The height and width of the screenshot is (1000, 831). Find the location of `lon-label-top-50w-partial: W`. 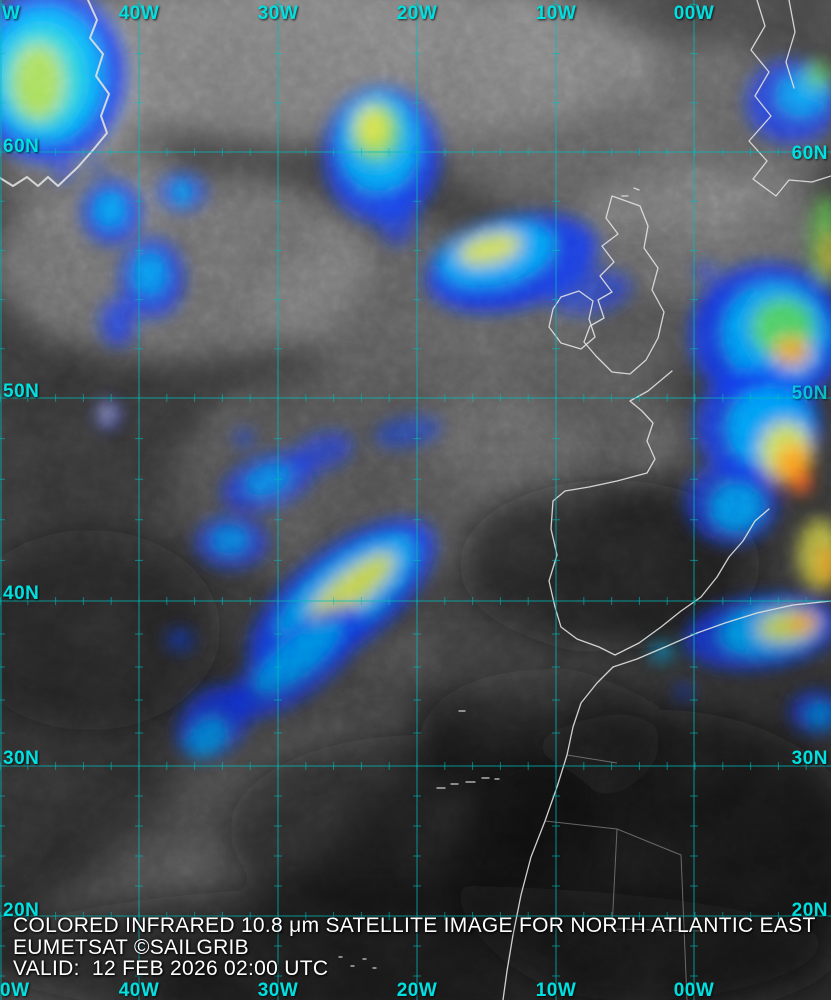

lon-label-top-50w-partial: W is located at coordinates (11, 13).